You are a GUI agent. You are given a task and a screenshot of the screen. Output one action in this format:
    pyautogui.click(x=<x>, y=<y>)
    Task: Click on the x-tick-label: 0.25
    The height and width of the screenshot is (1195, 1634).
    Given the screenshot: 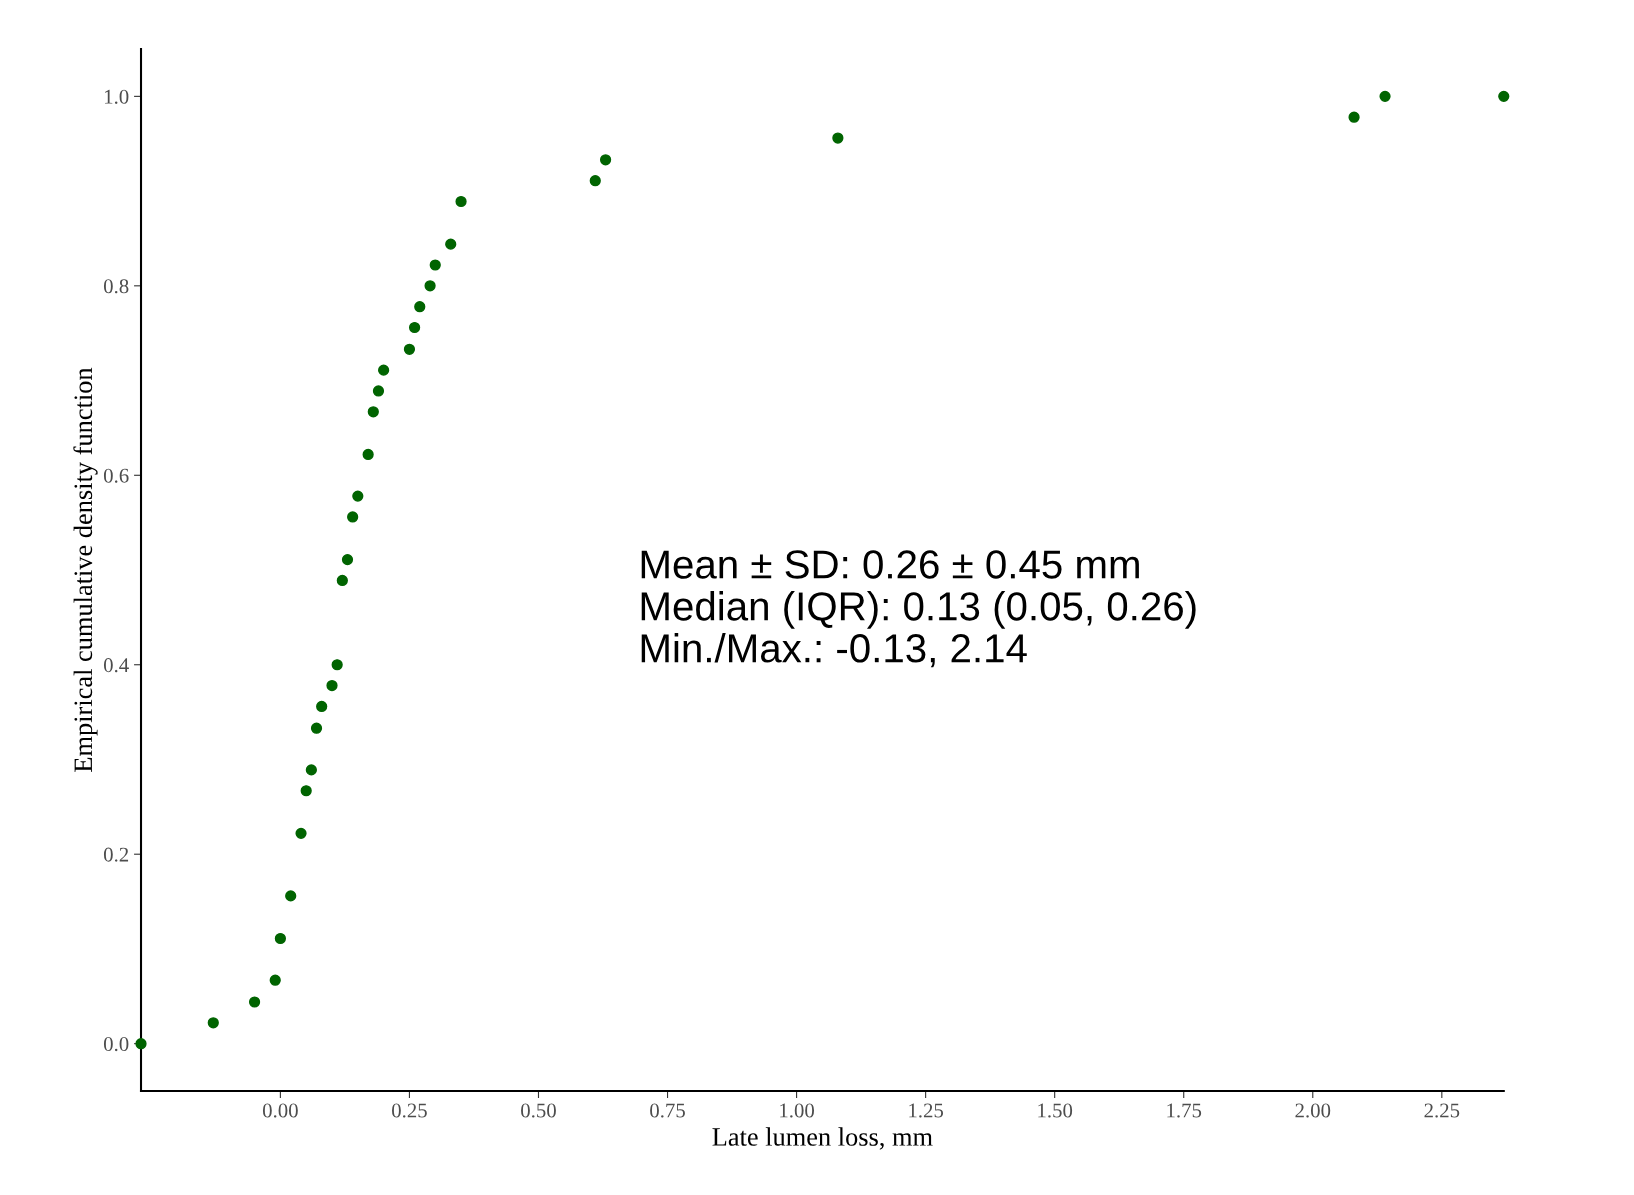 What is the action you would take?
    pyautogui.click(x=409, y=1110)
    